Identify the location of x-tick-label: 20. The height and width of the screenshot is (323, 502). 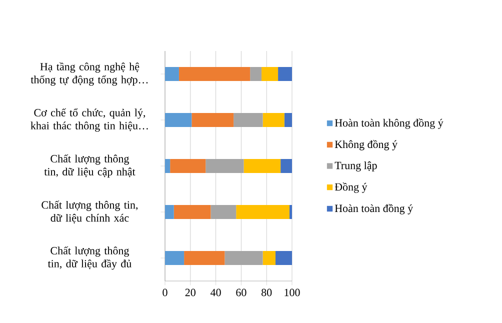
(190, 292).